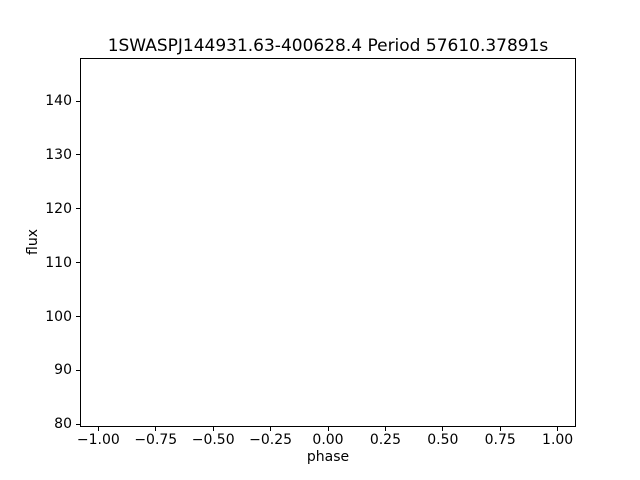  What do you see at coordinates (58, 316) in the screenshot?
I see `y-tick-label: 100` at bounding box center [58, 316].